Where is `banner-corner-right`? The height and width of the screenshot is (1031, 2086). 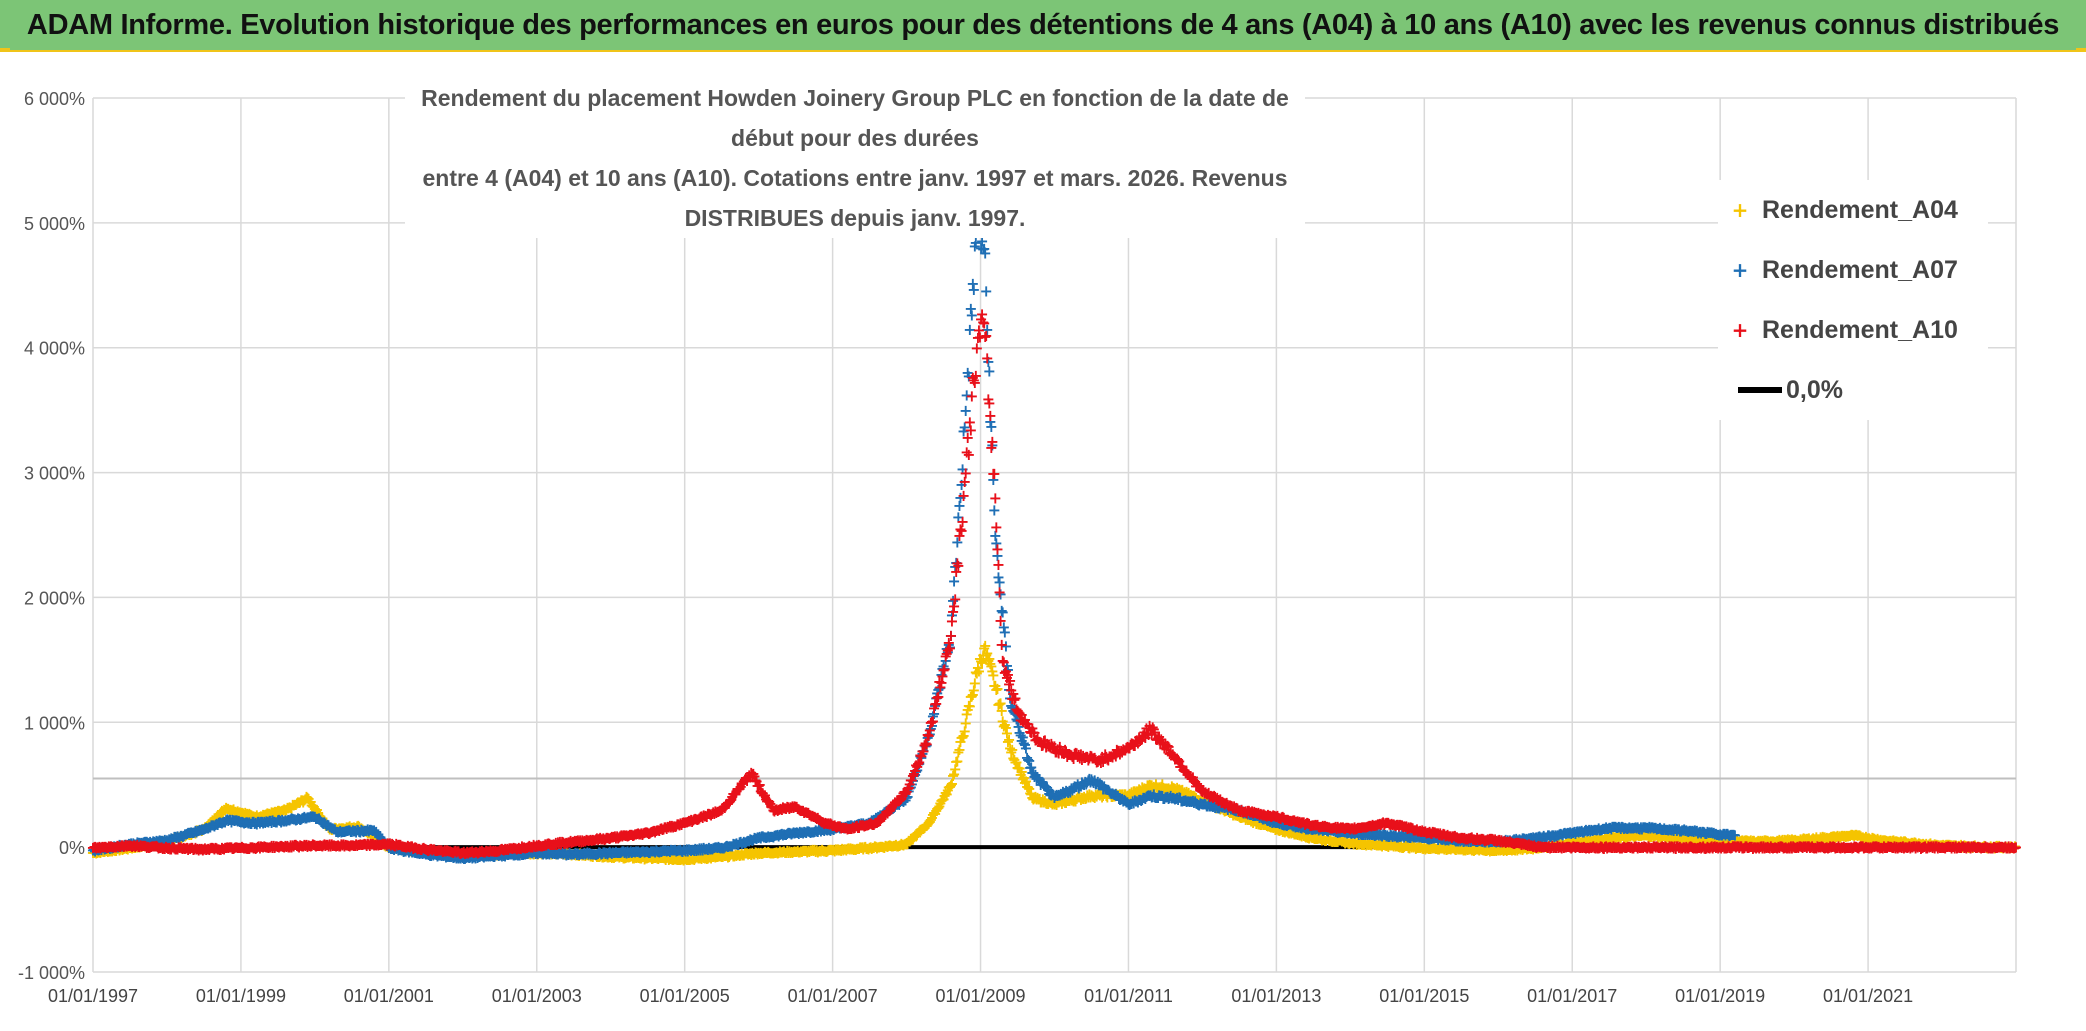
banner-corner-right is located at coordinates (2081, 50).